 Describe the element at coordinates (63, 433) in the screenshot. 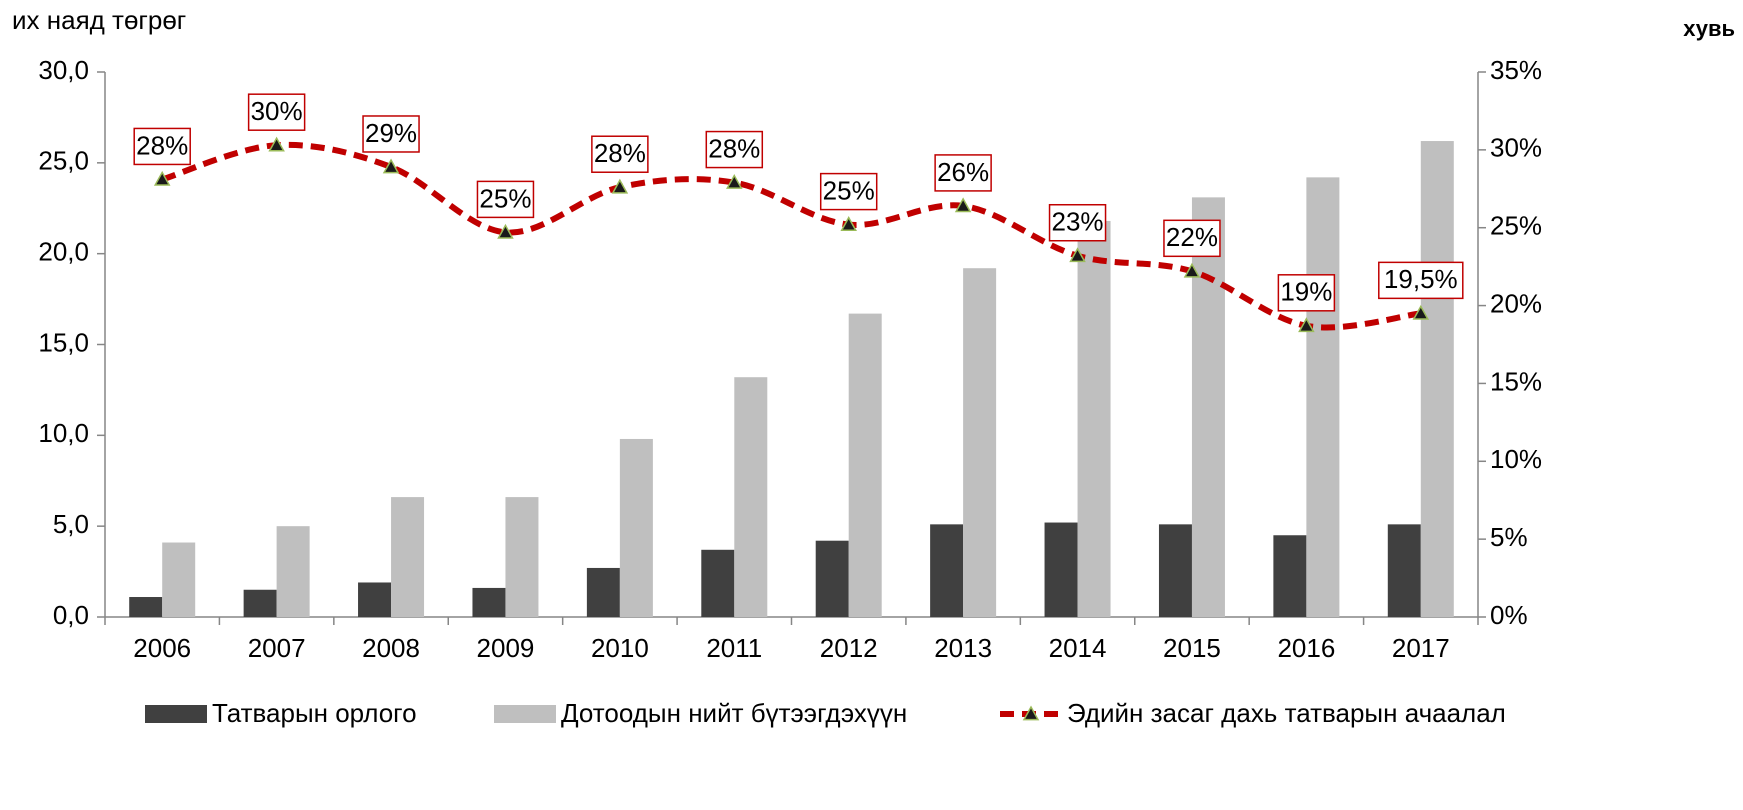

I see `y-tick-label: 10,0` at that location.